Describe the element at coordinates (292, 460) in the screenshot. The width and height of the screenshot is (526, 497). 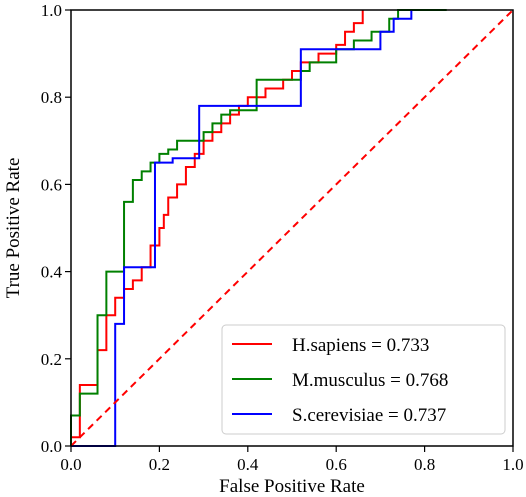
I see `x-axis-ticks: 0.0 0.2 0.4 0.6 0.8 1.0` at that location.